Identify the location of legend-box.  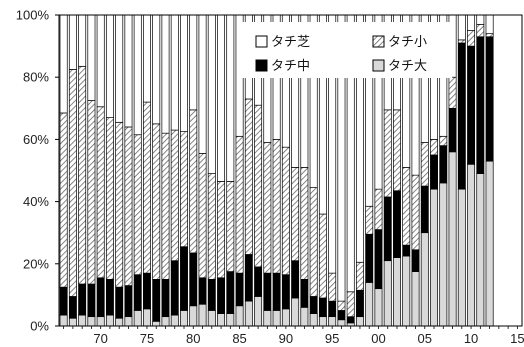
(345, 50).